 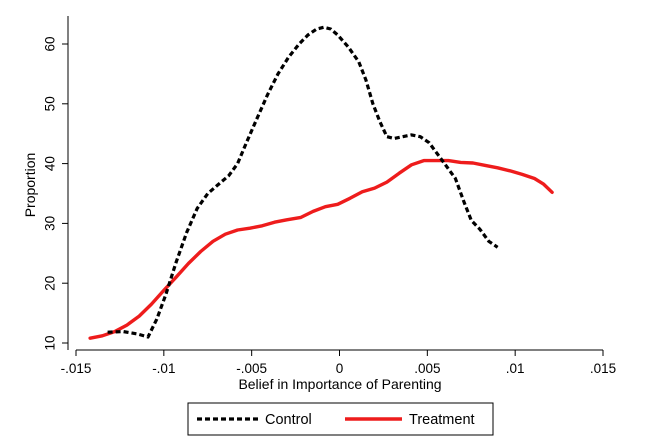 What do you see at coordinates (50, 103) in the screenshot?
I see `y-tick-label: 50` at bounding box center [50, 103].